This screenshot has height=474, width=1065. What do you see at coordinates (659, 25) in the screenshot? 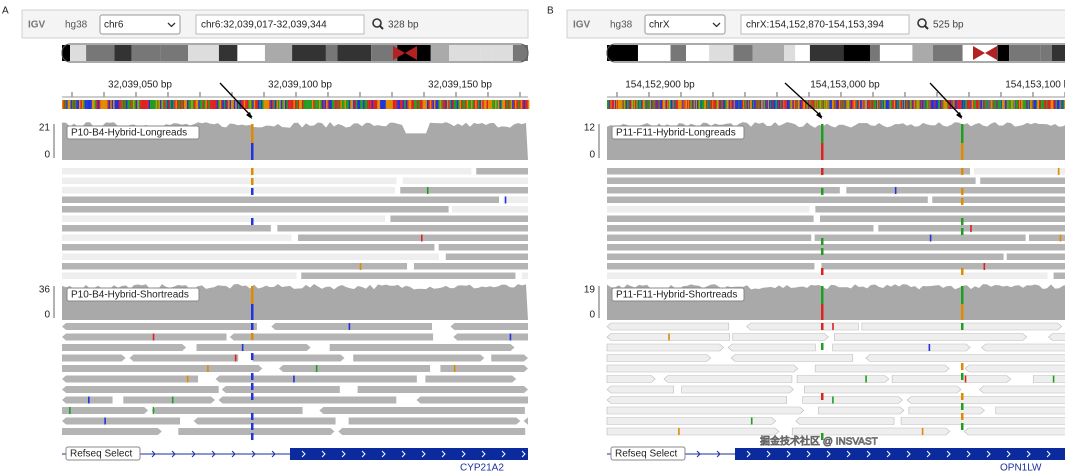
I see `chromosome: chrX` at bounding box center [659, 25].